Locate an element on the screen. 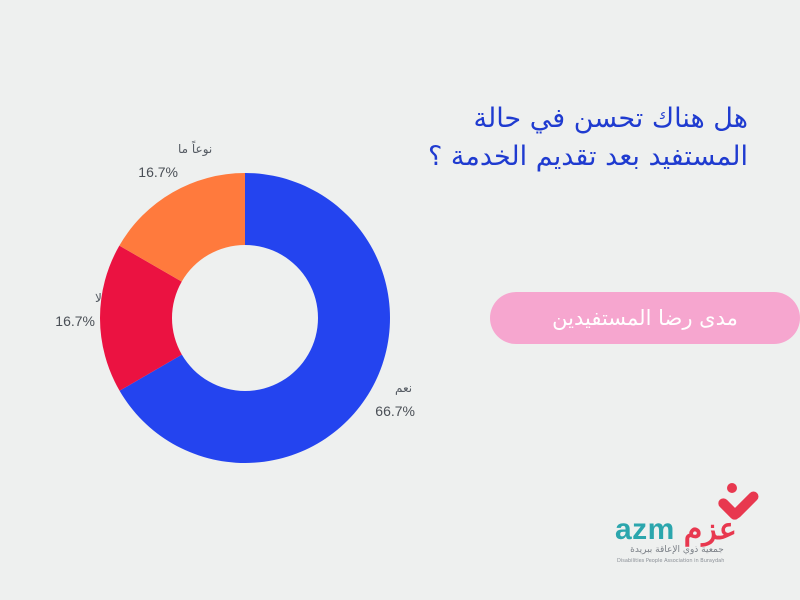  logo-wordmark: azm عزم is located at coordinates (676, 529).